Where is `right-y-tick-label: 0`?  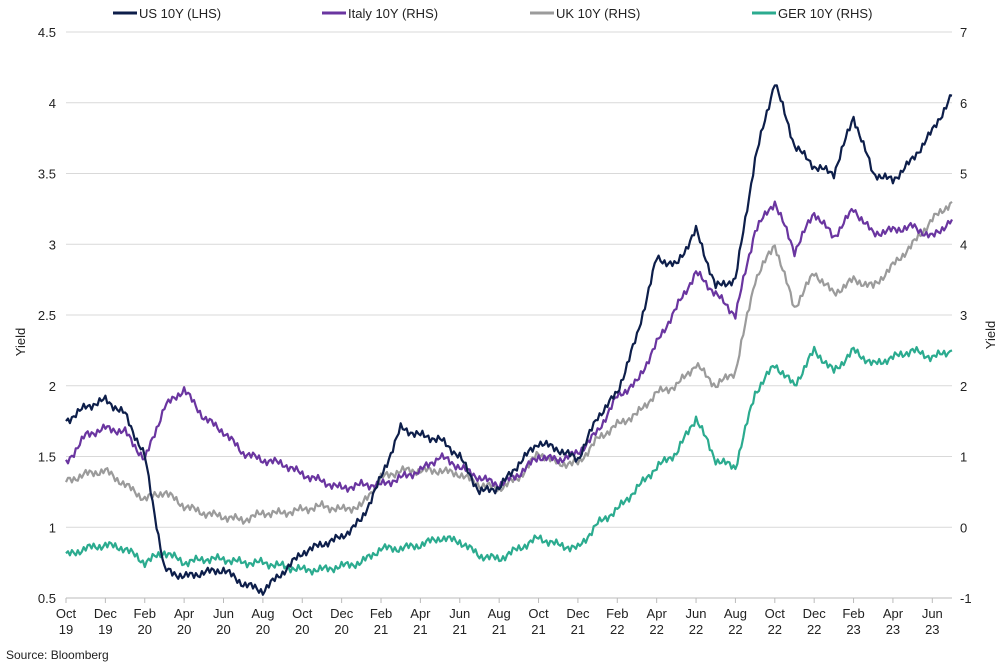
right-y-tick-label: 0 is located at coordinates (963, 527).